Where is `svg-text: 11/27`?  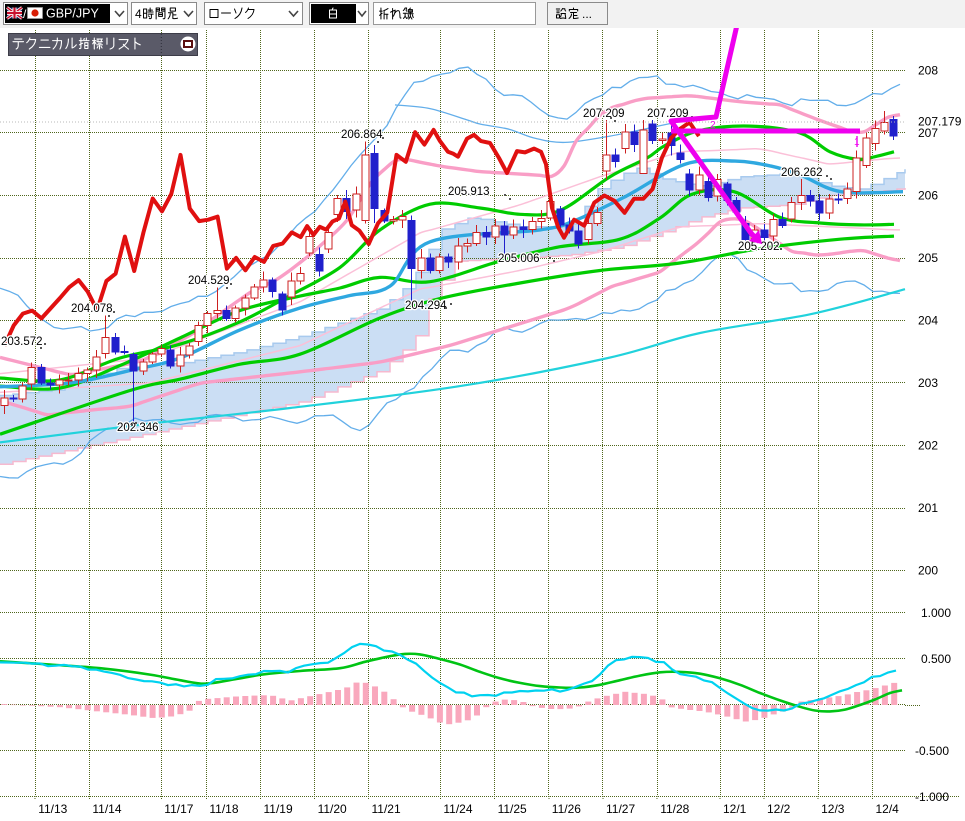
svg-text: 11/27 is located at coordinates (620, 809).